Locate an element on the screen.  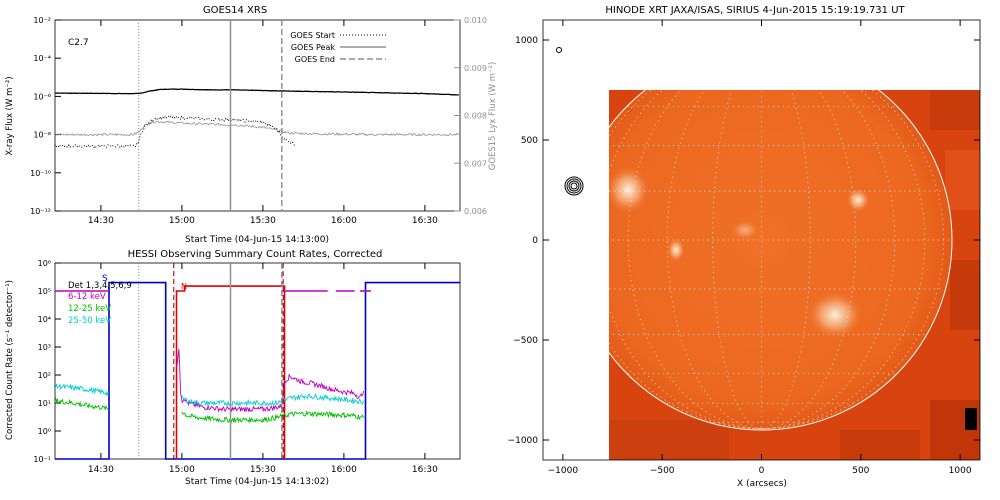
xrt-x-tick-label: 0 is located at coordinates (762, 471).